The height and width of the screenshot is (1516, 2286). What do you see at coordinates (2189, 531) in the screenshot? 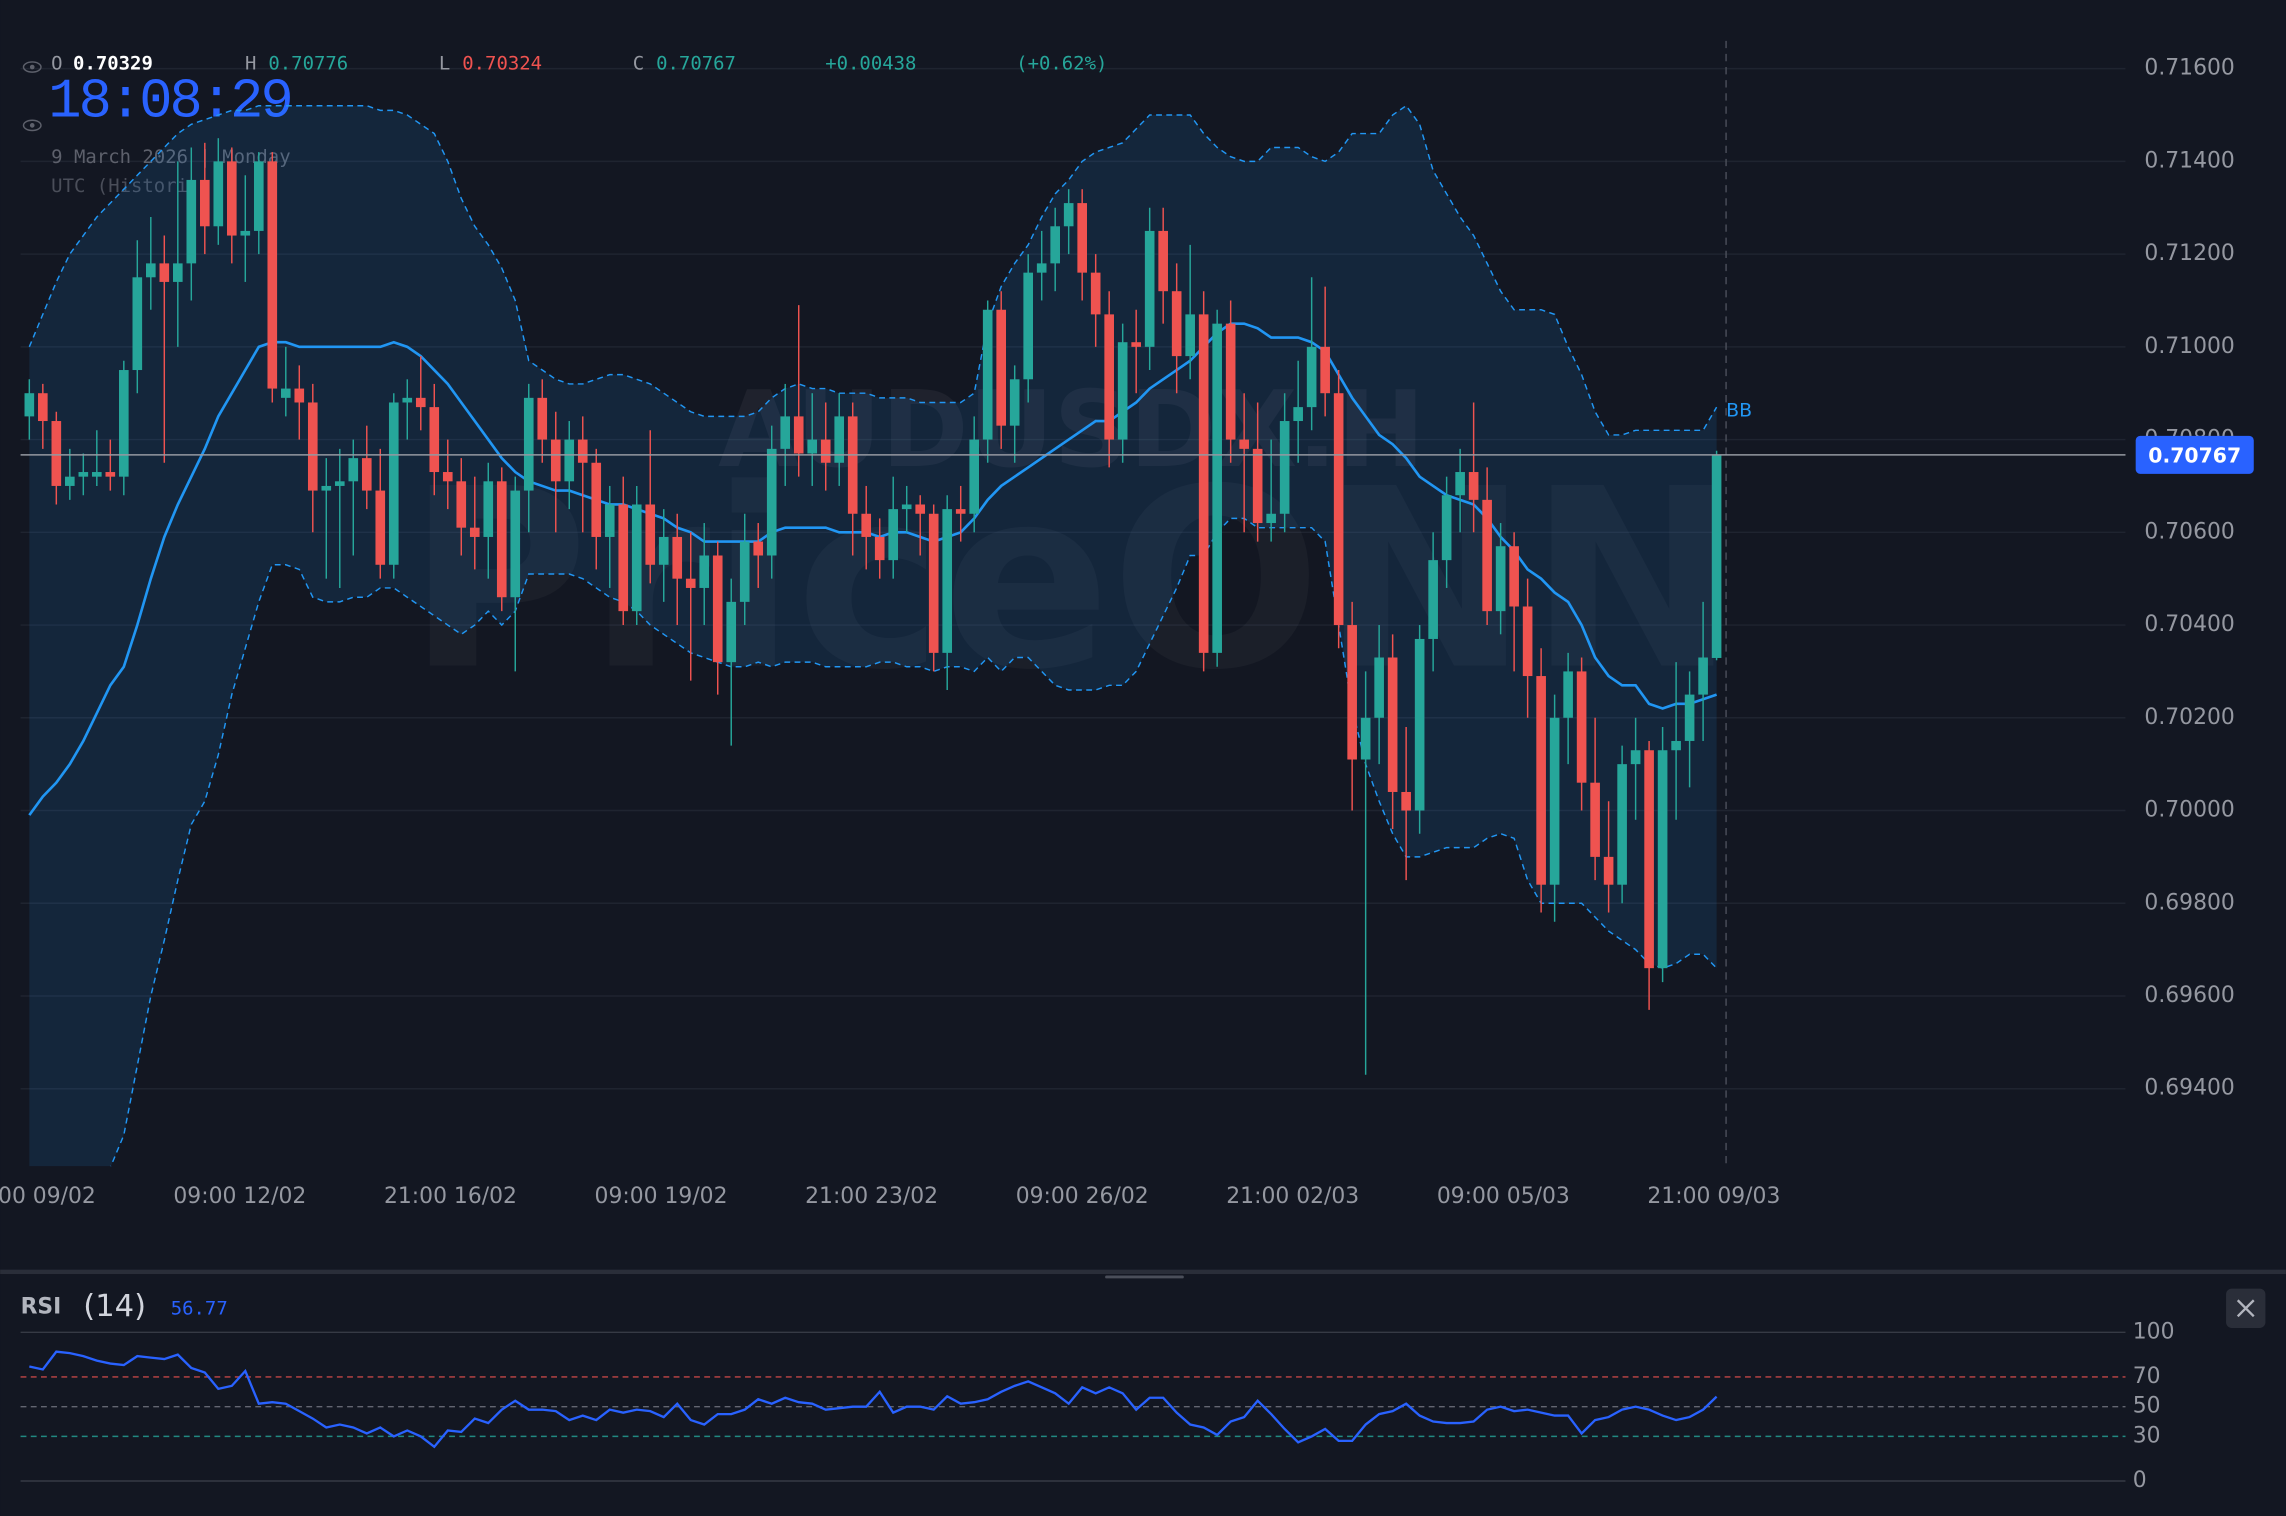
I see `y-tick-label: 0.70600` at bounding box center [2189, 531].